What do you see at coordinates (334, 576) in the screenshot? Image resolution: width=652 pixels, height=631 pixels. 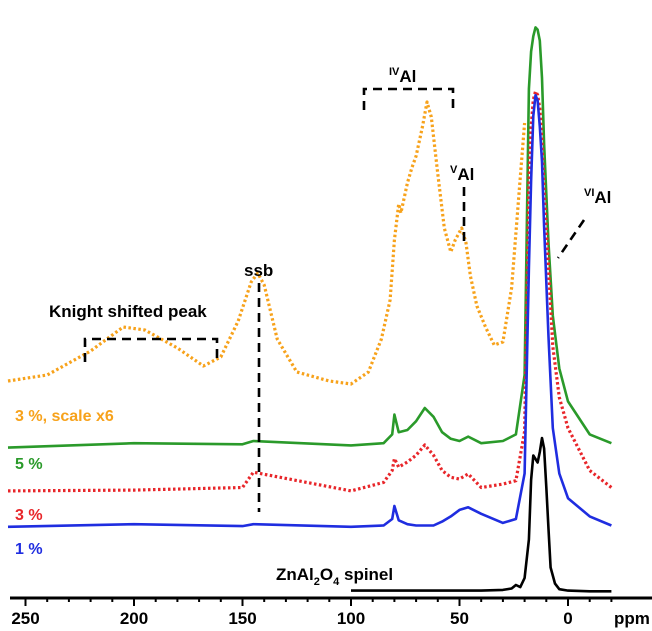 I see `label-black-series: ZnAl2O4 spinel` at bounding box center [334, 576].